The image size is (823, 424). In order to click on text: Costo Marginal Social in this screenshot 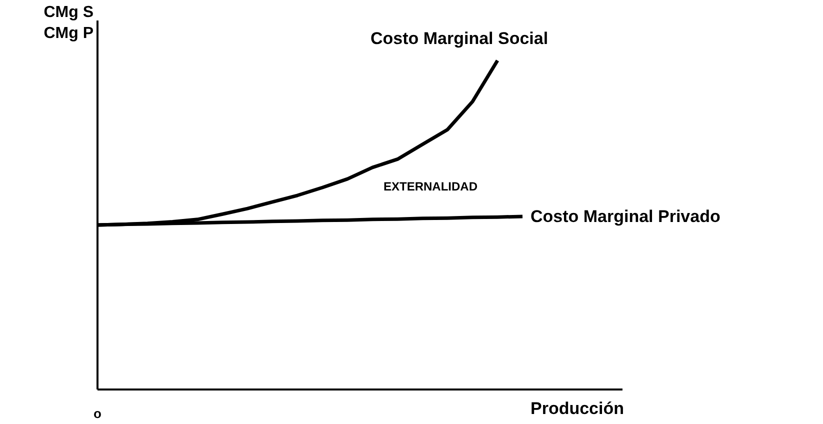, I will do `click(459, 38)`.